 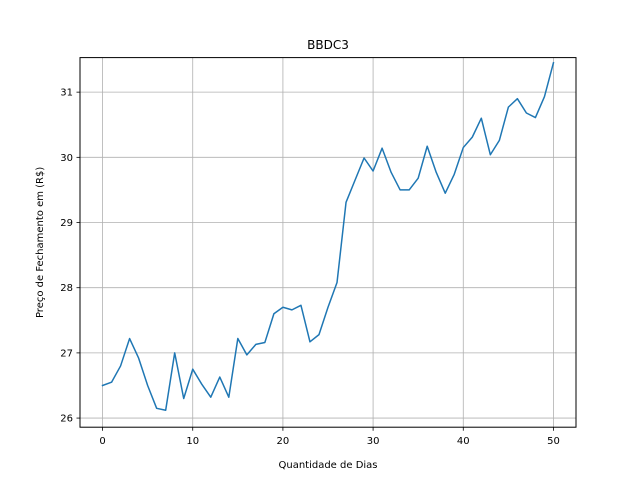 What do you see at coordinates (329, 437) in the screenshot?
I see `x-axis-ticks: 0 10 20 30 40 50` at bounding box center [329, 437].